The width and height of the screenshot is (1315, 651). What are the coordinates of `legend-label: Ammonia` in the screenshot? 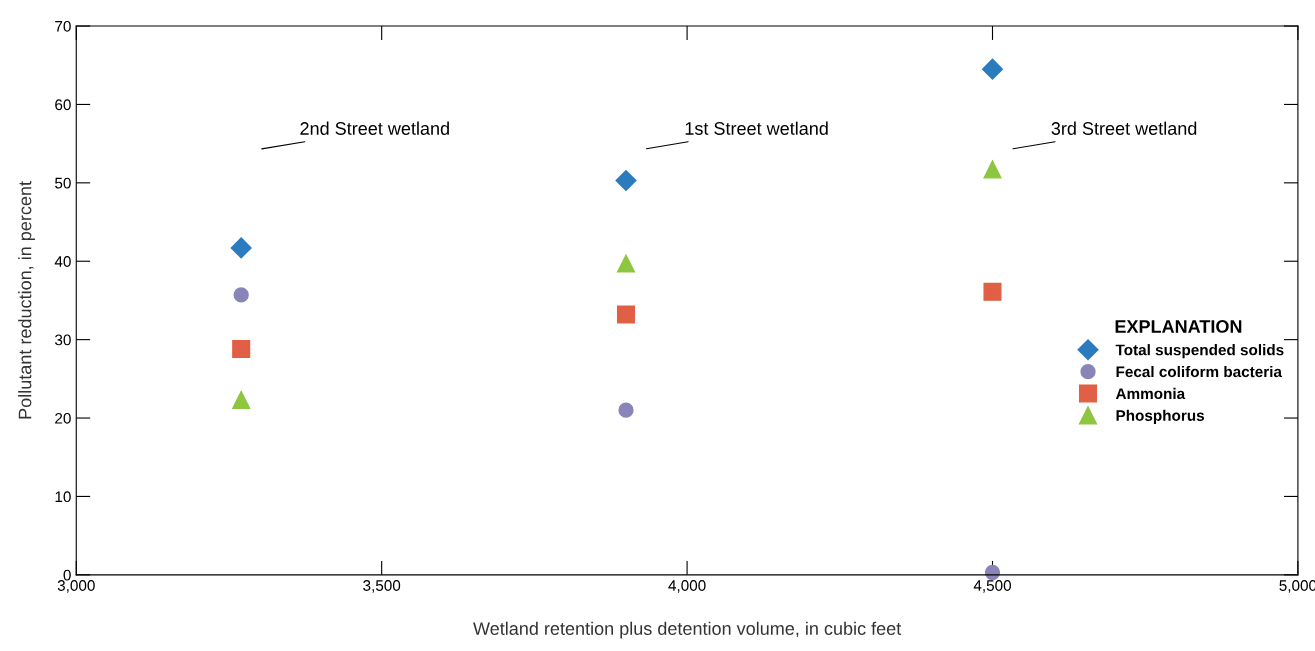 It's located at (1150, 393).